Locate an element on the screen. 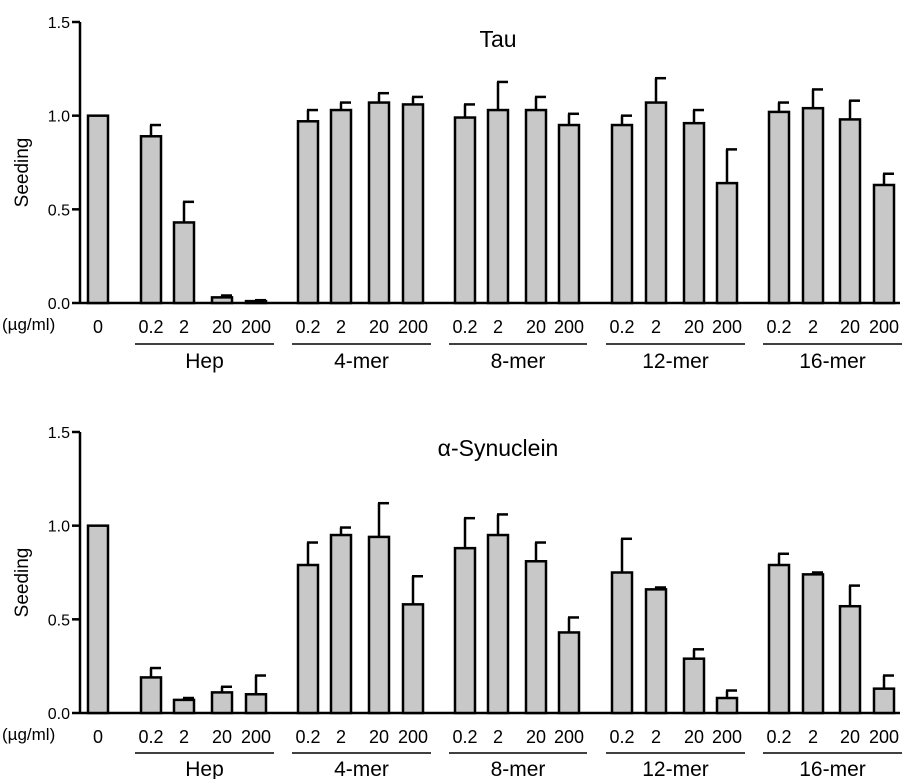  chart-title: α-Synuclein is located at coordinates (498, 448).